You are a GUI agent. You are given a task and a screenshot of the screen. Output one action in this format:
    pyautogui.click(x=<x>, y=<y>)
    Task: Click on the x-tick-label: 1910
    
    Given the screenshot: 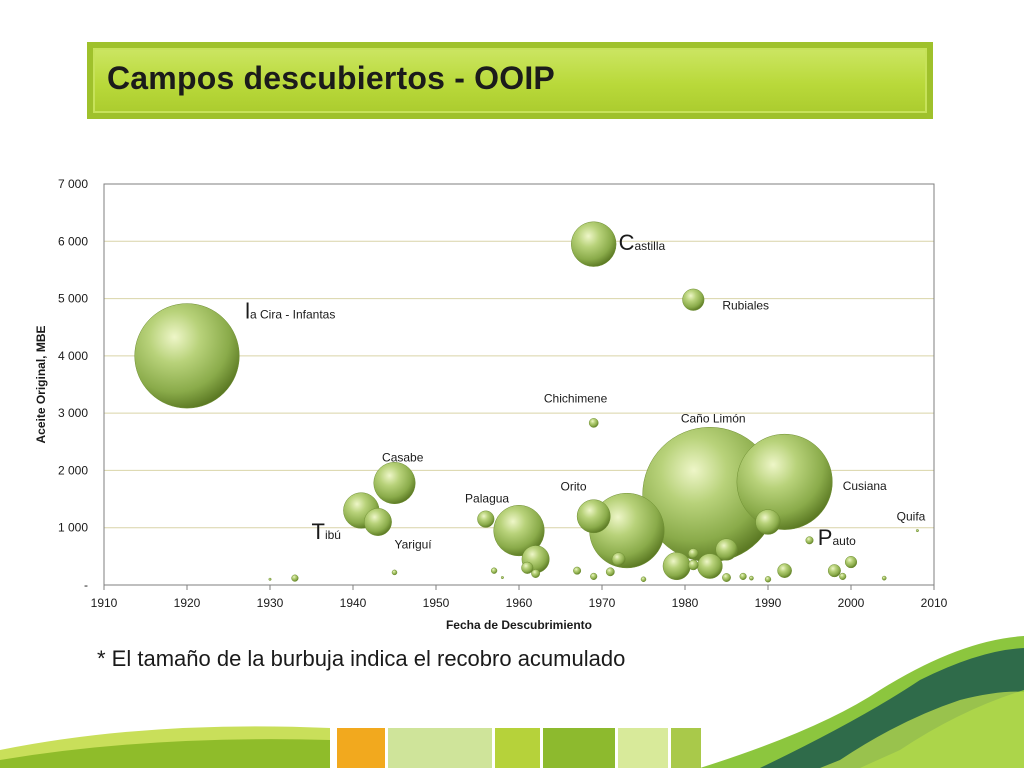 What is the action you would take?
    pyautogui.click(x=104, y=603)
    